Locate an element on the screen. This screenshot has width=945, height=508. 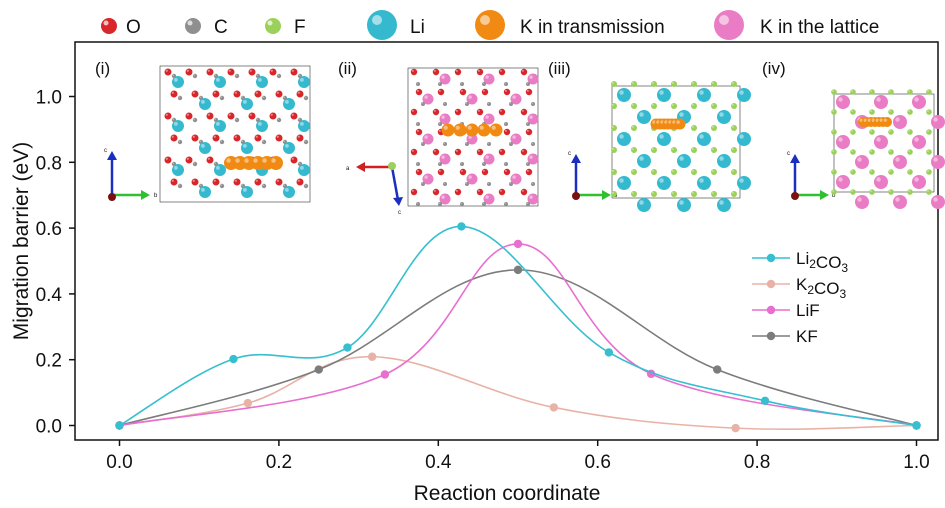
atom-legend-f: F is located at coordinates (285, 27).